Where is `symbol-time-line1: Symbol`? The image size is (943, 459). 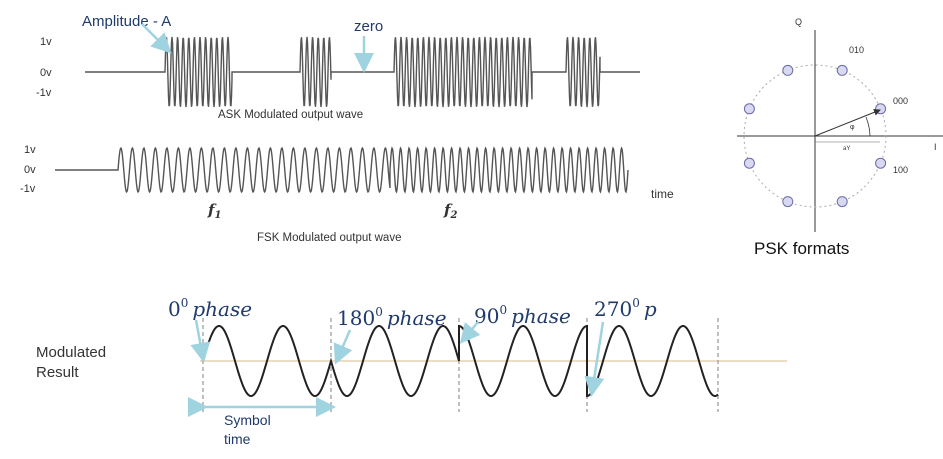
symbol-time-line1: Symbol is located at coordinates (247, 420).